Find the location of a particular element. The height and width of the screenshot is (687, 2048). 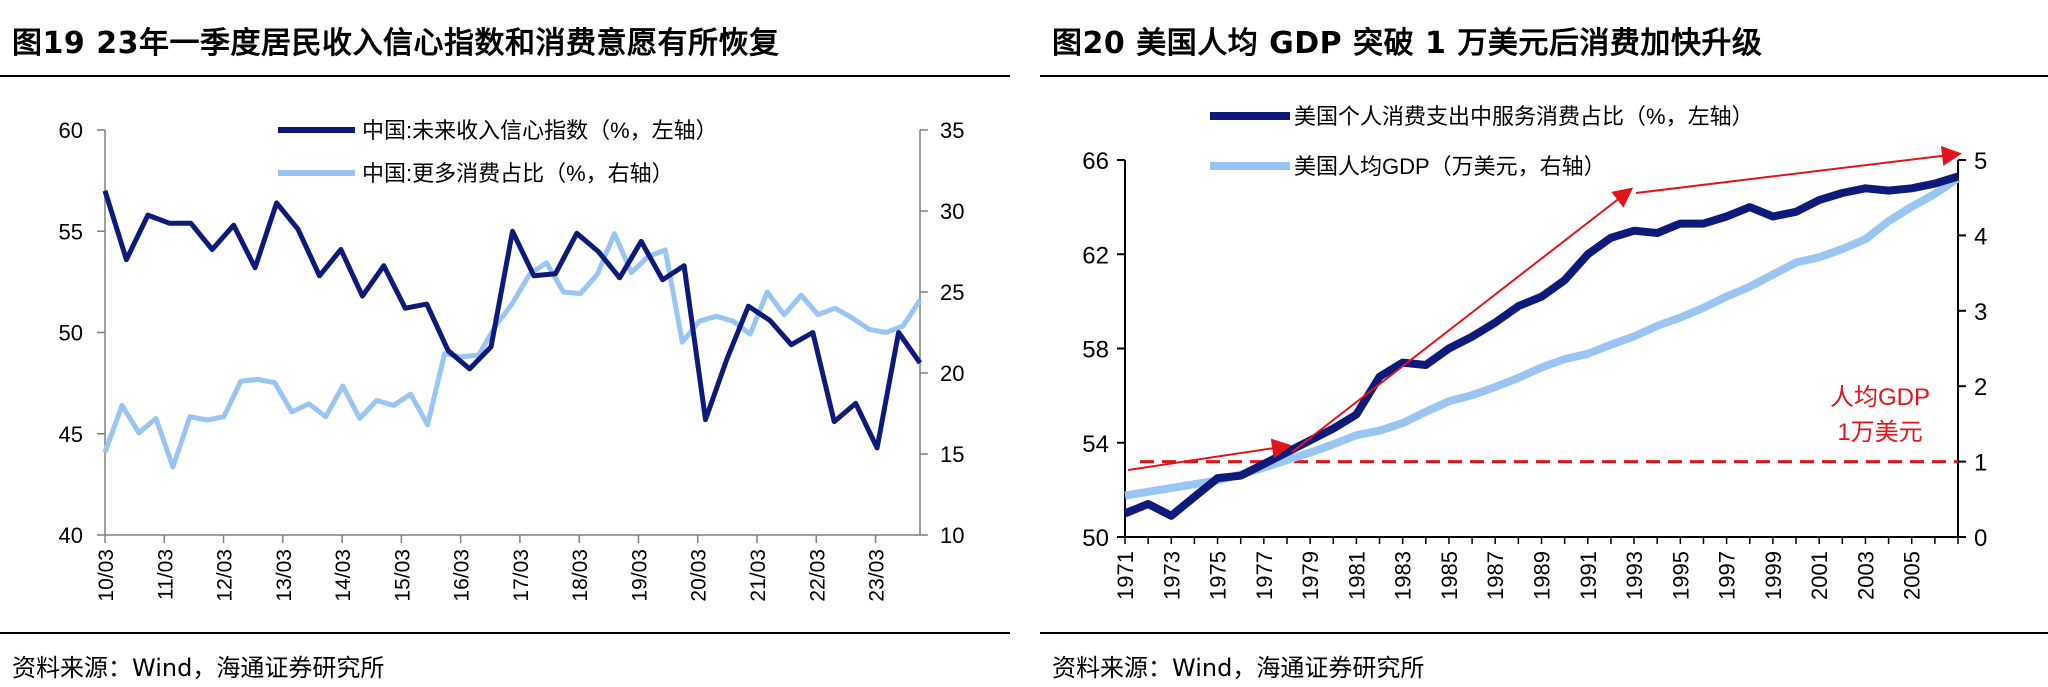

x-tick-label: 2005 is located at coordinates (1912, 575).